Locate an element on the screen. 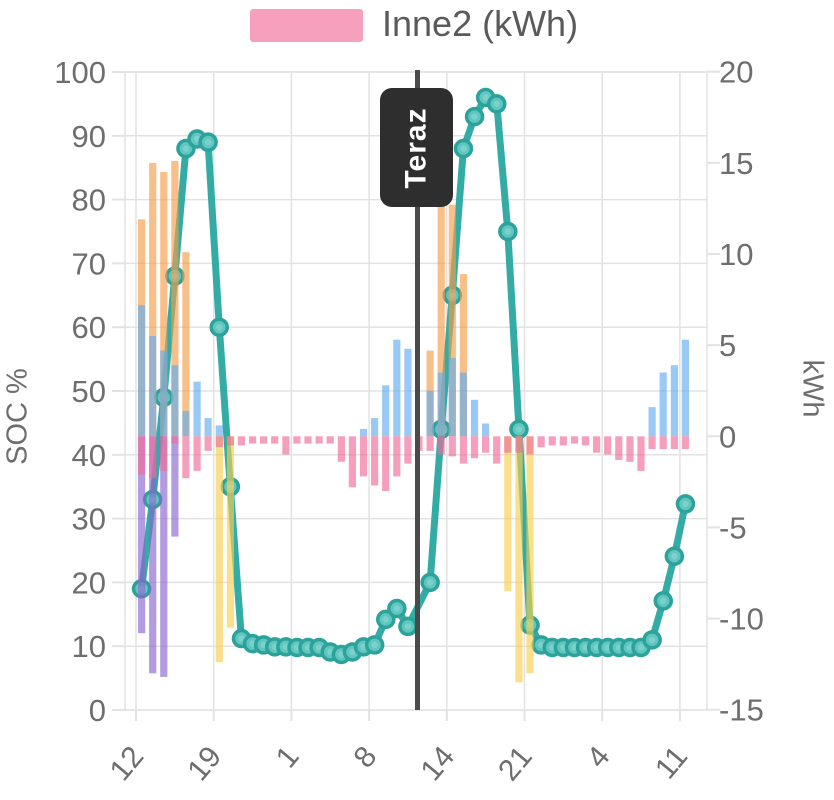  right-axis-tick-label: -15 is located at coordinates (741, 710).